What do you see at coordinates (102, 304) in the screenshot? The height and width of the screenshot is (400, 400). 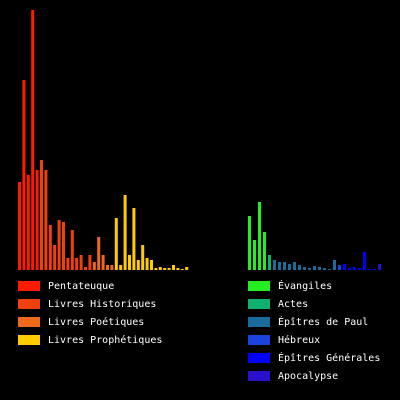 I see `legend-label: Livres Historiques` at bounding box center [102, 304].